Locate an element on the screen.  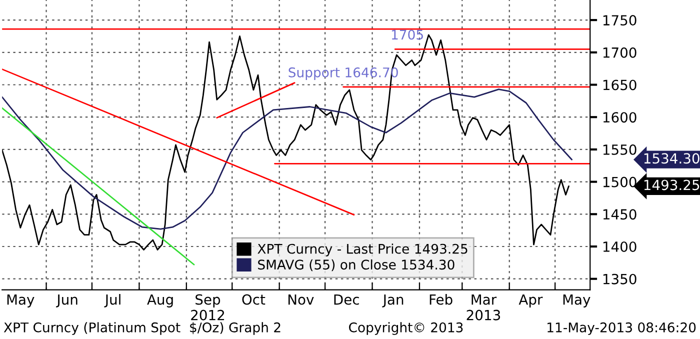
x-tick-label: Apr is located at coordinates (530, 301).